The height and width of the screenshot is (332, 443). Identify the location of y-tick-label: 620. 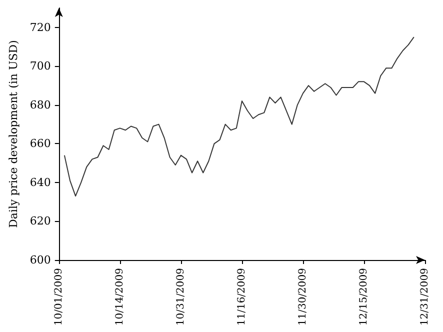
(40, 221).